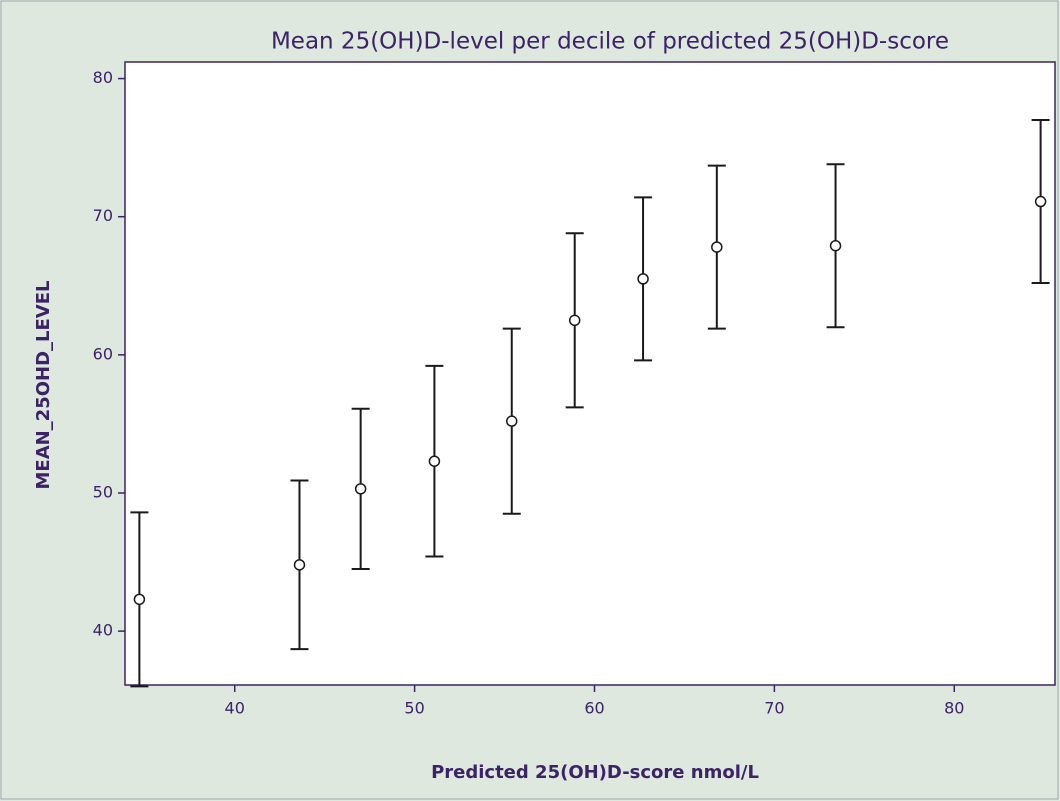  I want to click on x-tick-label: 50, so click(414, 708).